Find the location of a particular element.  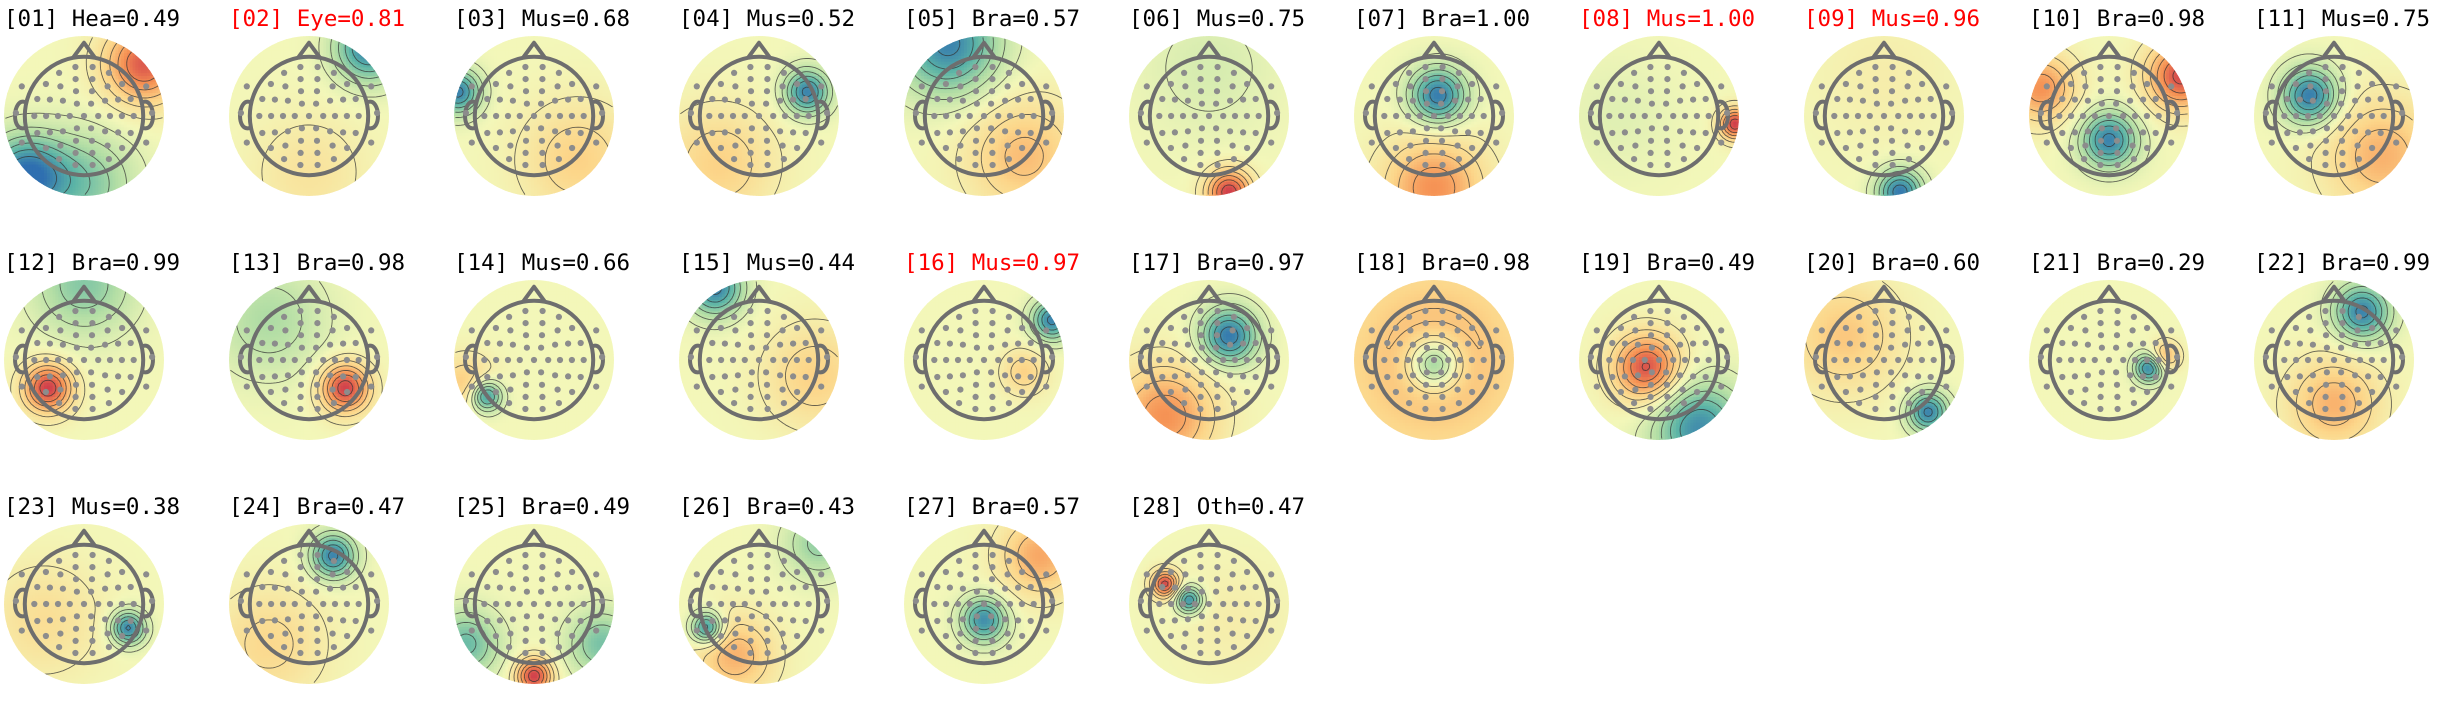

component-08: [08] Mus=1.00 is located at coordinates (1691, 111).